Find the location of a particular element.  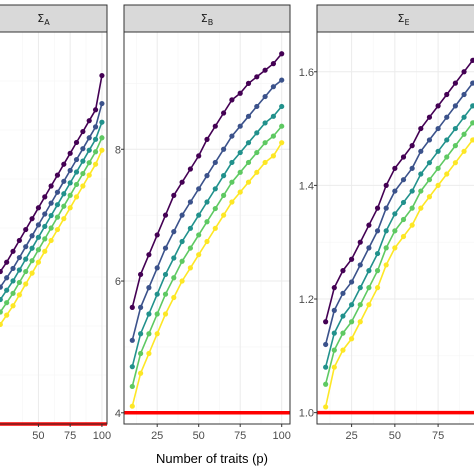

x-tick-label: 100 is located at coordinates (282, 436).